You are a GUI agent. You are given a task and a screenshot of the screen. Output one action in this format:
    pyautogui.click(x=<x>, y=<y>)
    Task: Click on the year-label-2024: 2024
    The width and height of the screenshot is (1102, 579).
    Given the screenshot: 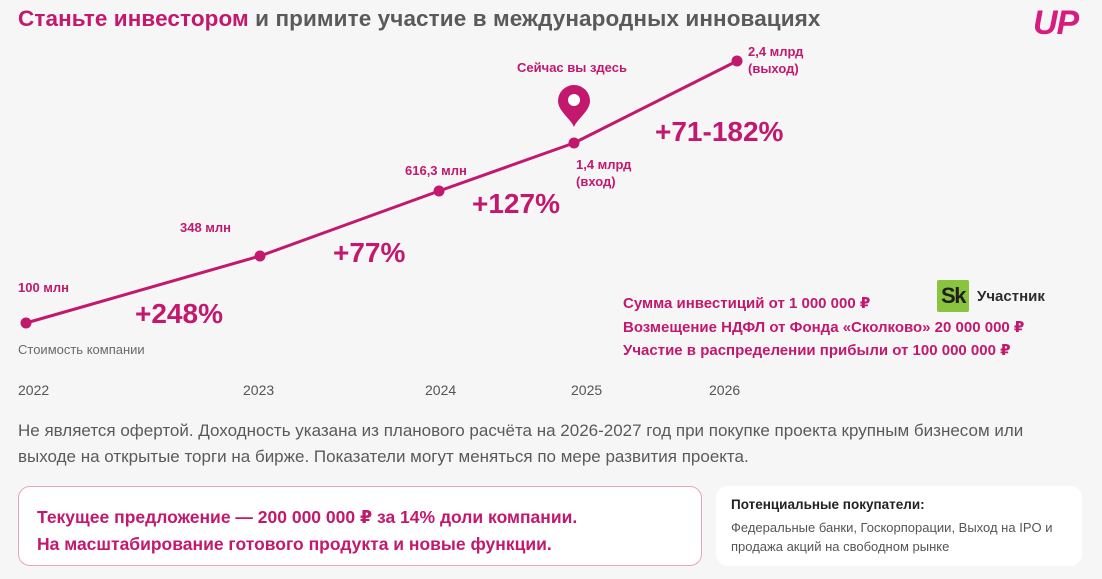 What is the action you would take?
    pyautogui.click(x=440, y=390)
    